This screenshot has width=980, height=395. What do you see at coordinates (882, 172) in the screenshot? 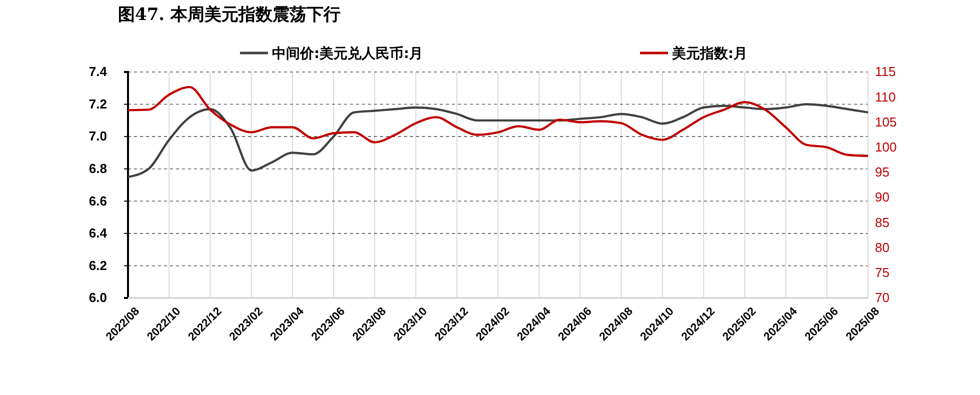
I see `y2-tick-label: 95` at bounding box center [882, 172].